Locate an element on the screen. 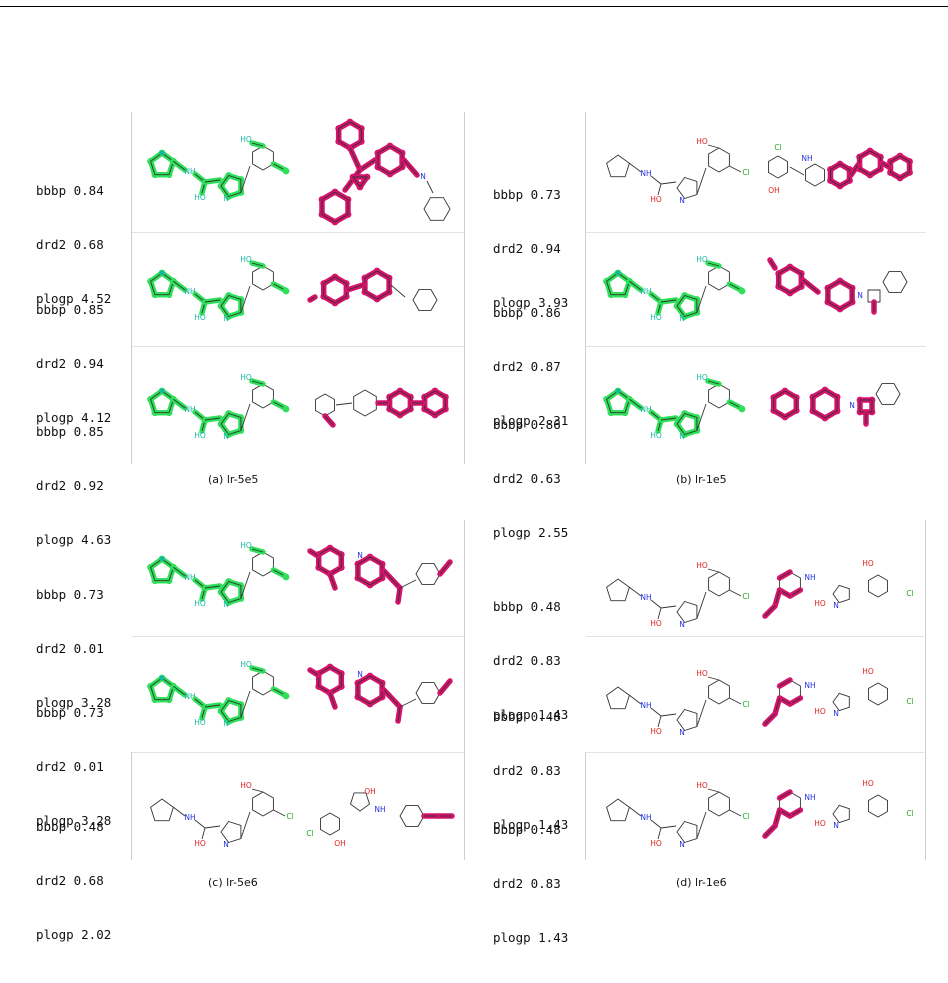  molecule-scores: bbbp 0.85 drd2 0.94 plogp 4.12 is located at coordinates (73, 364).